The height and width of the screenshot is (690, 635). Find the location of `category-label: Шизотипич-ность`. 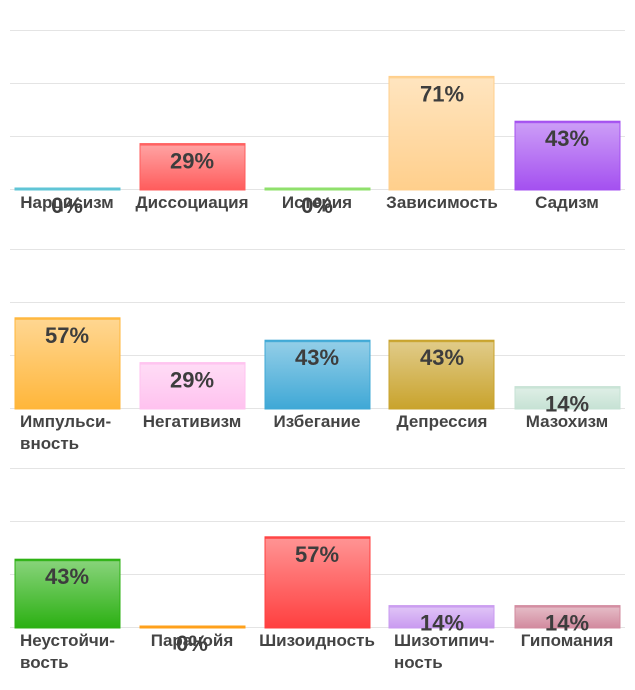

category-label: Шизотипич-ность is located at coordinates (444, 651).